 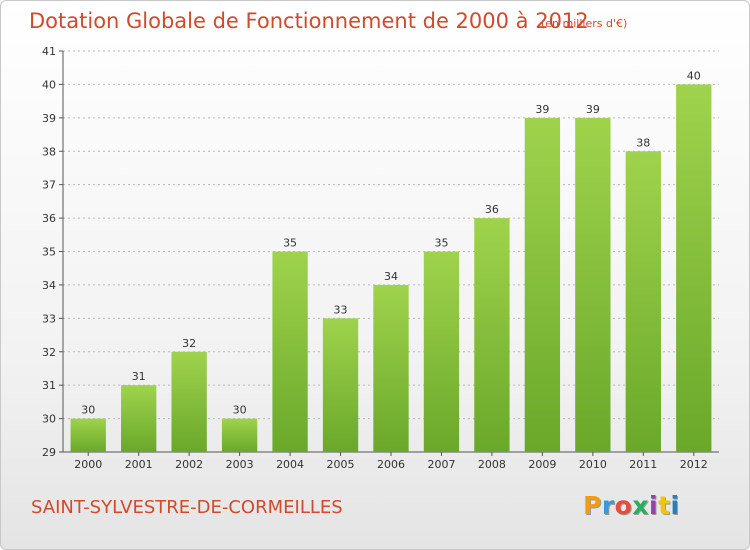 What do you see at coordinates (189, 464) in the screenshot?
I see `x-tick-label: 2002` at bounding box center [189, 464].